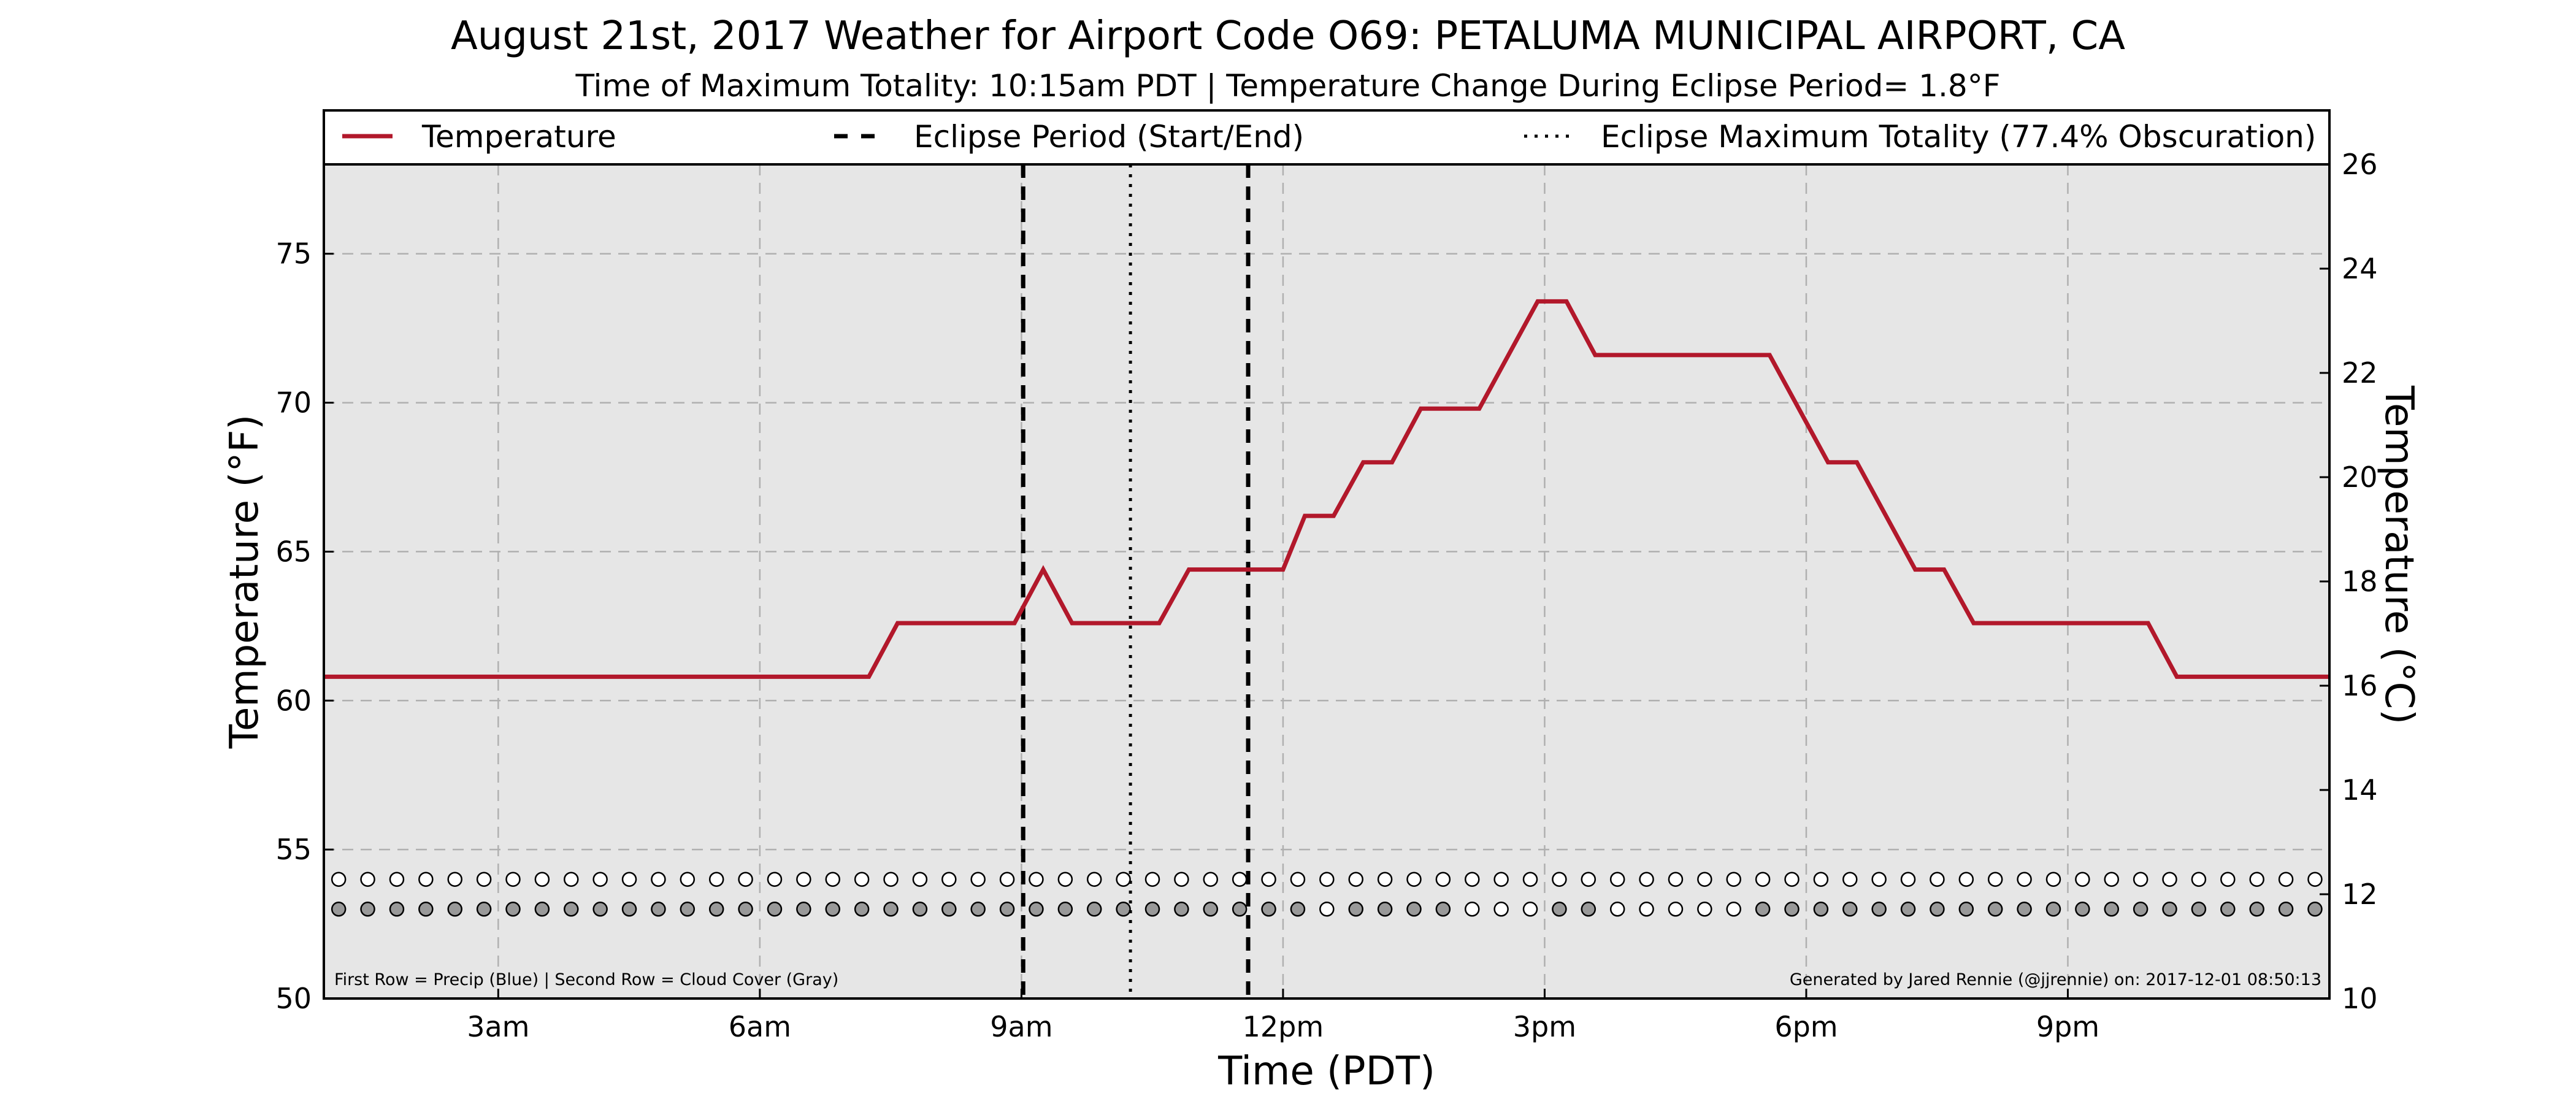 Image resolution: width=2576 pixels, height=1104 pixels. I want to click on x-tick-label: 9am, so click(1021, 1026).